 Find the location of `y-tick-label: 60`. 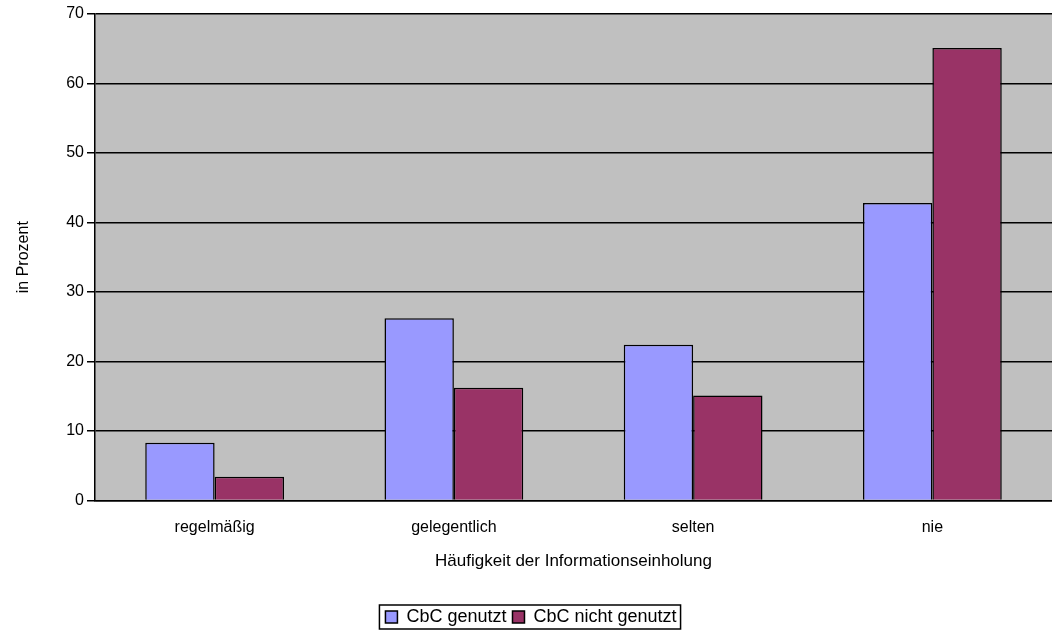

y-tick-label: 60 is located at coordinates (75, 82).